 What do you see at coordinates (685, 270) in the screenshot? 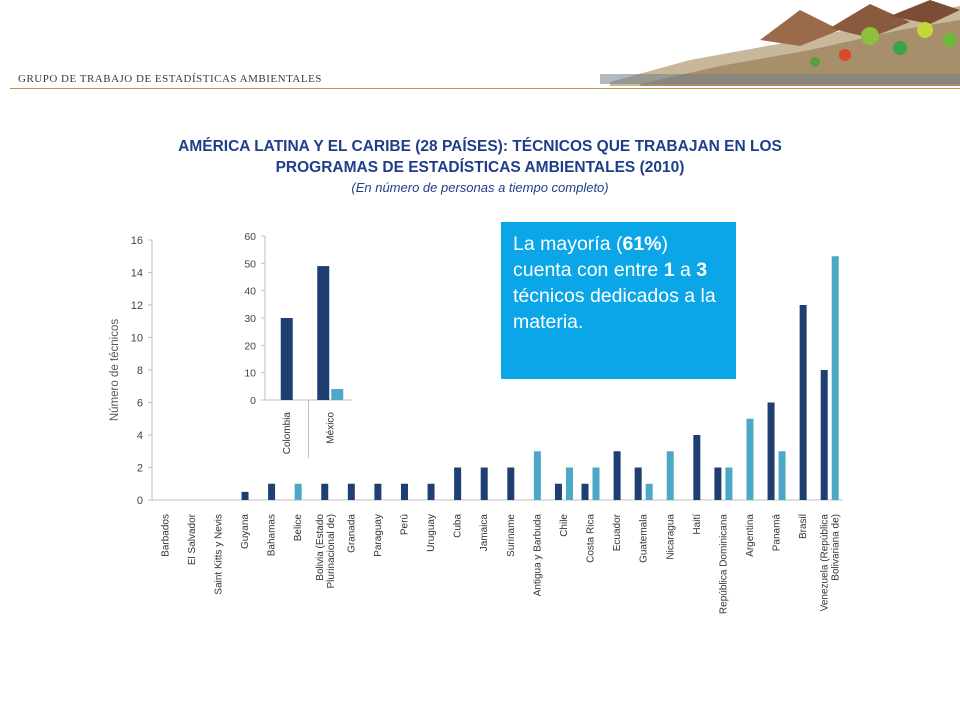
I see `callout-text-3: a` at bounding box center [685, 270].